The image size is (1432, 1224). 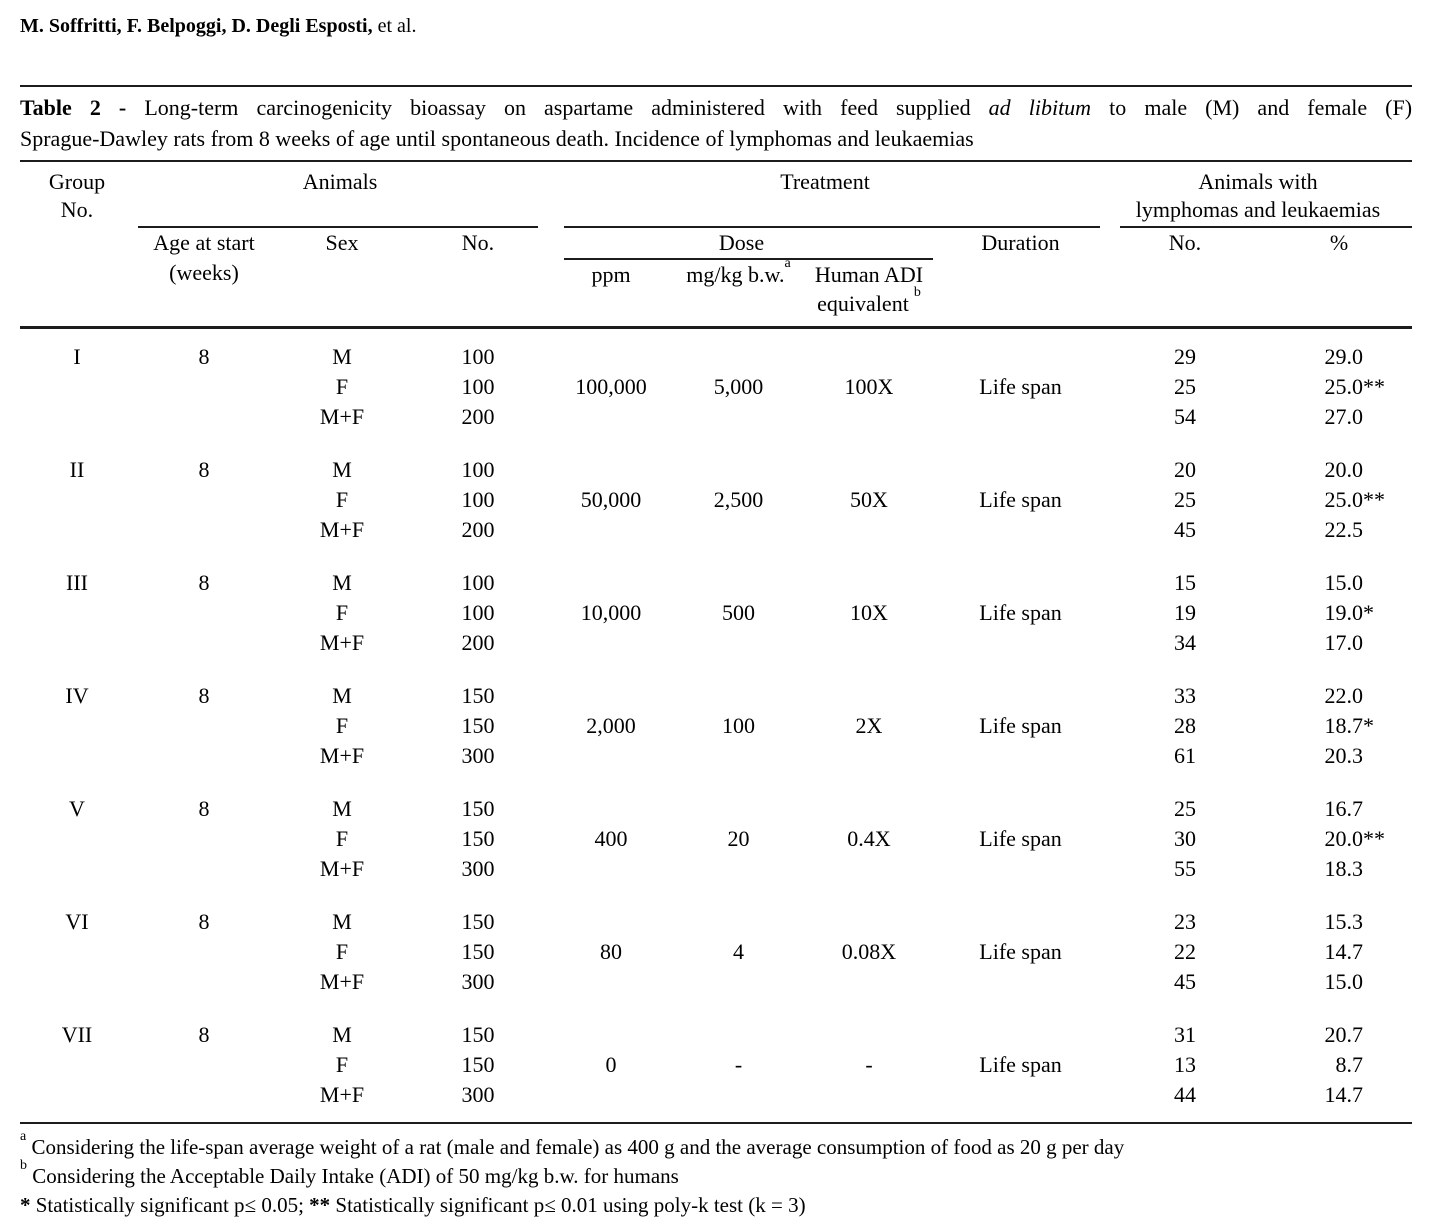 I want to click on percent-f: 8.7, so click(x=1349, y=1064).